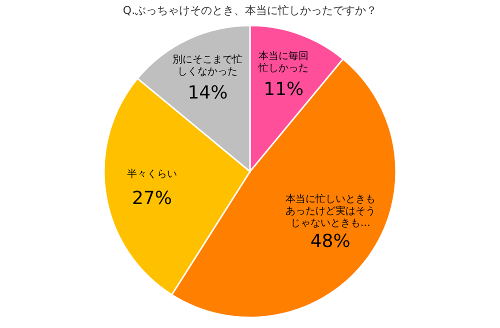 The height and width of the screenshot is (328, 500). Describe the element at coordinates (250, 10) in the screenshot. I see `chart-title: Q.ぶっちゃけそのとき、本当に忙しかったですか？` at that location.